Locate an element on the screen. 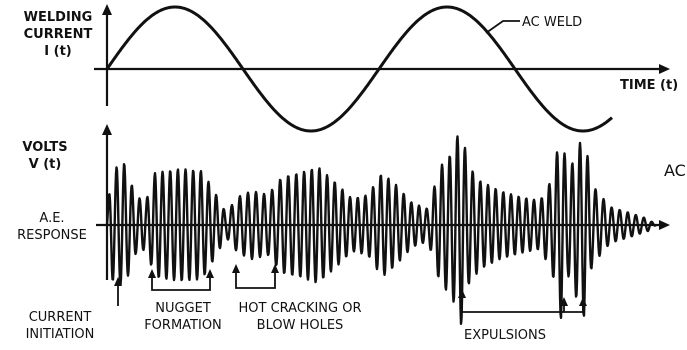 This screenshot has width=687, height=350. hot-cracking-label-line2: BLOW HOLES is located at coordinates (300, 325).